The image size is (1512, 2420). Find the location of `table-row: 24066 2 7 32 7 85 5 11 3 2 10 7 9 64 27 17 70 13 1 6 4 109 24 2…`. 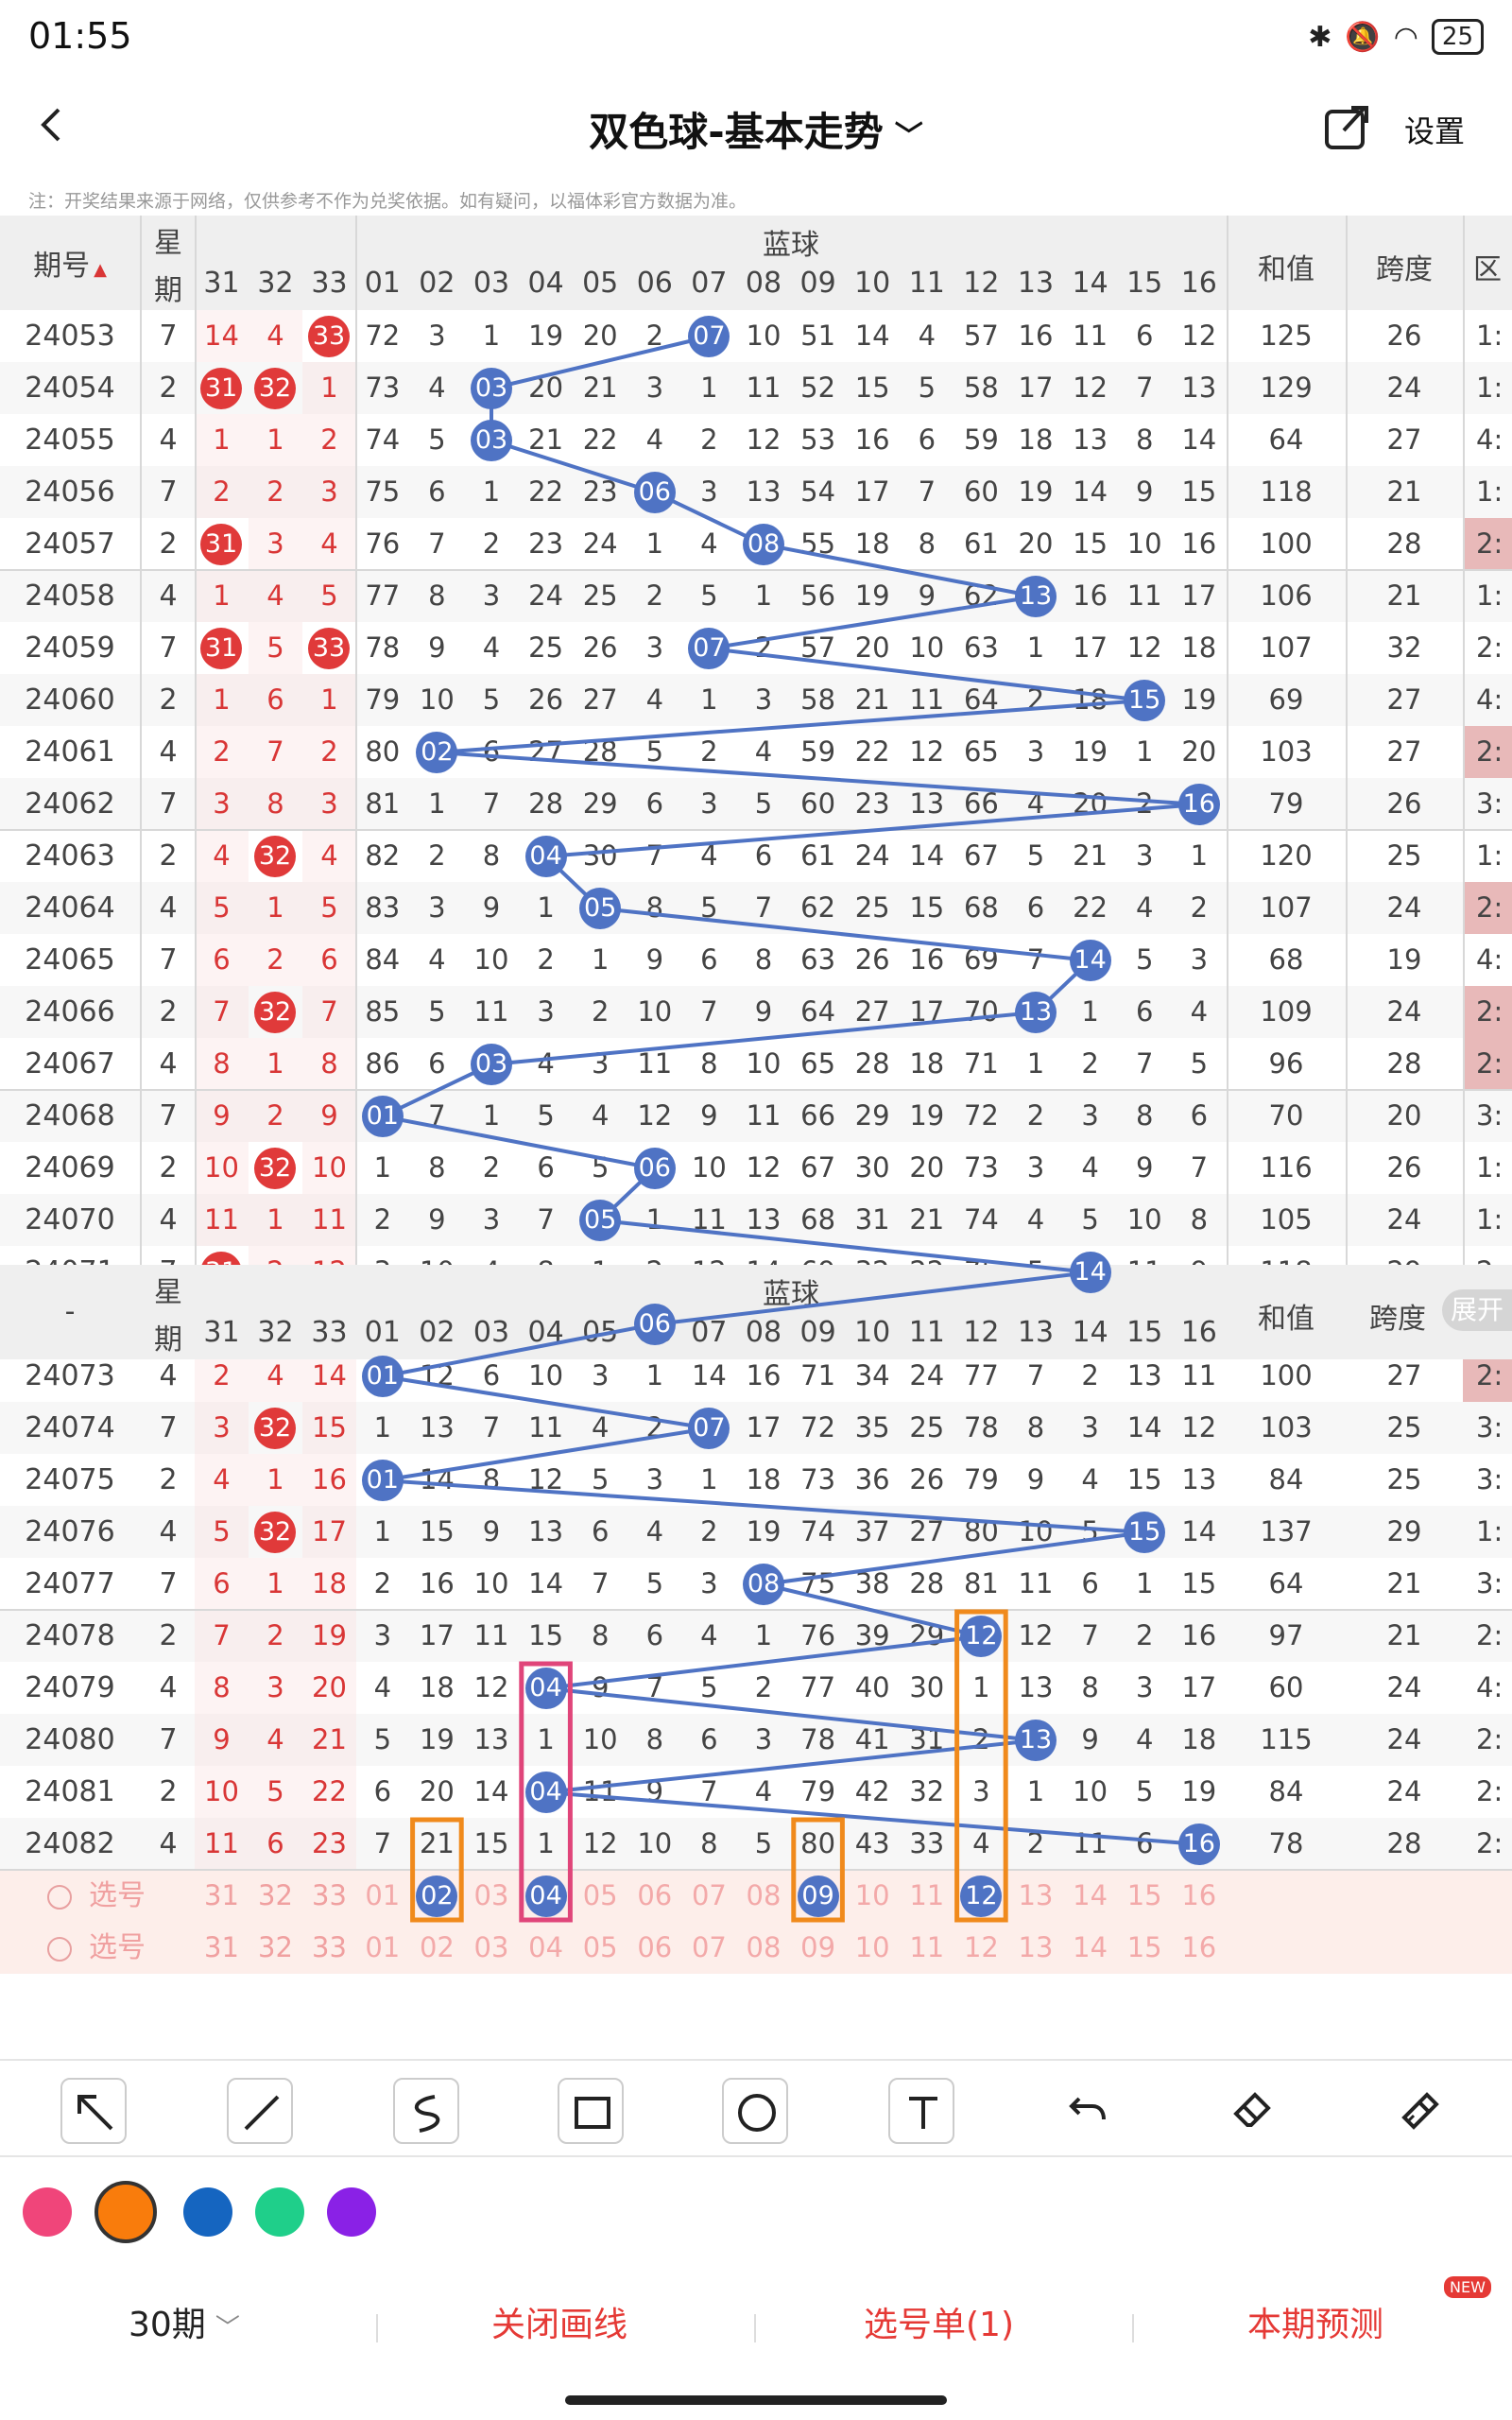

table-row: 24066 2 7 32 7 85 5 11 3 2 10 7 9 64 27 17 70 13 1 6 4 109 24 2… is located at coordinates (756, 1012).